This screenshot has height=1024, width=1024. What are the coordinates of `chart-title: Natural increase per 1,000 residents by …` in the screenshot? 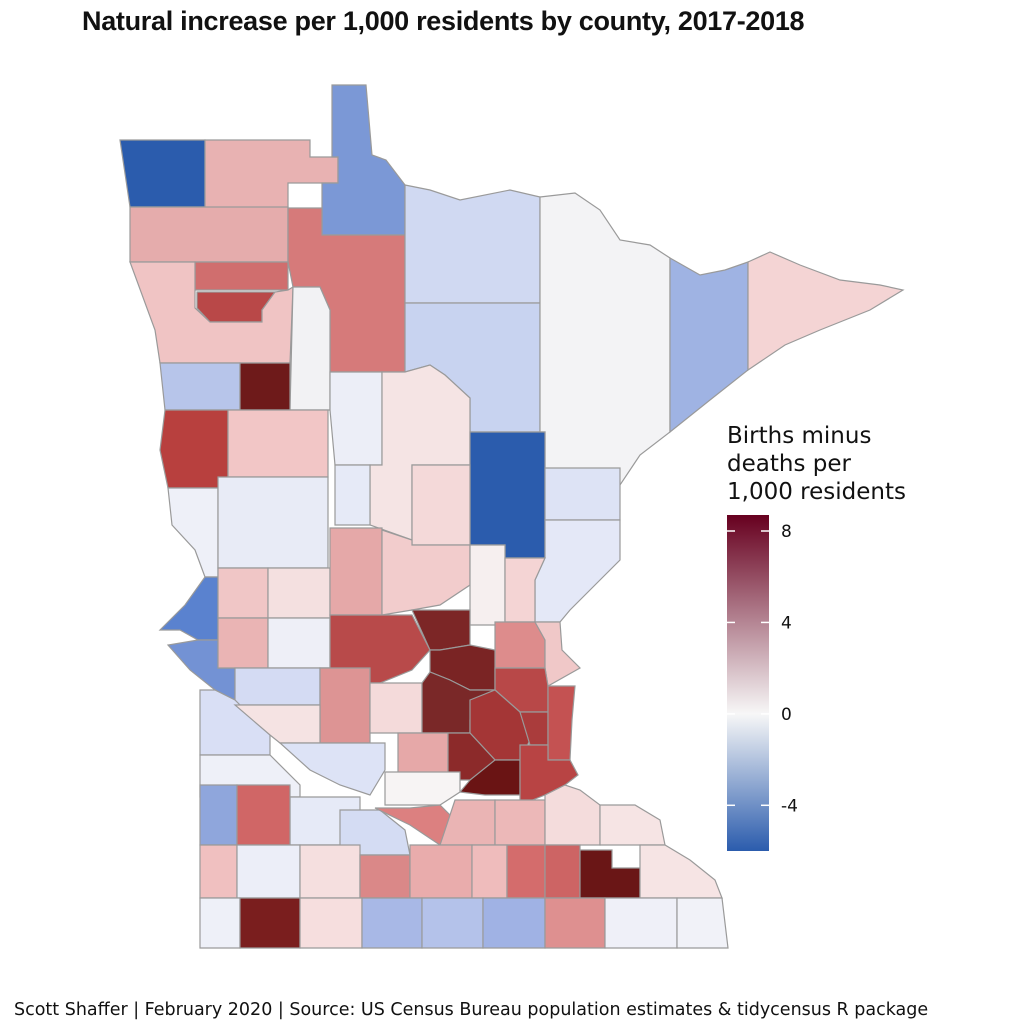 It's located at (443, 21).